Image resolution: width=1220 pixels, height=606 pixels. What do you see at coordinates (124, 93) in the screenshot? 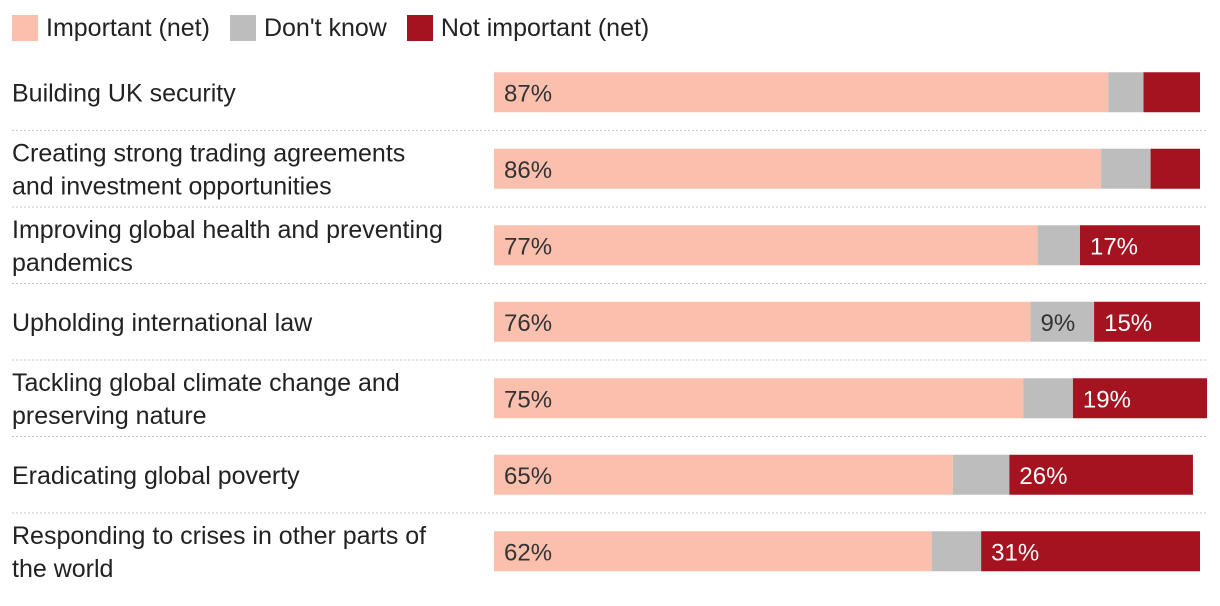
I see `category-label: Building UK security` at bounding box center [124, 93].